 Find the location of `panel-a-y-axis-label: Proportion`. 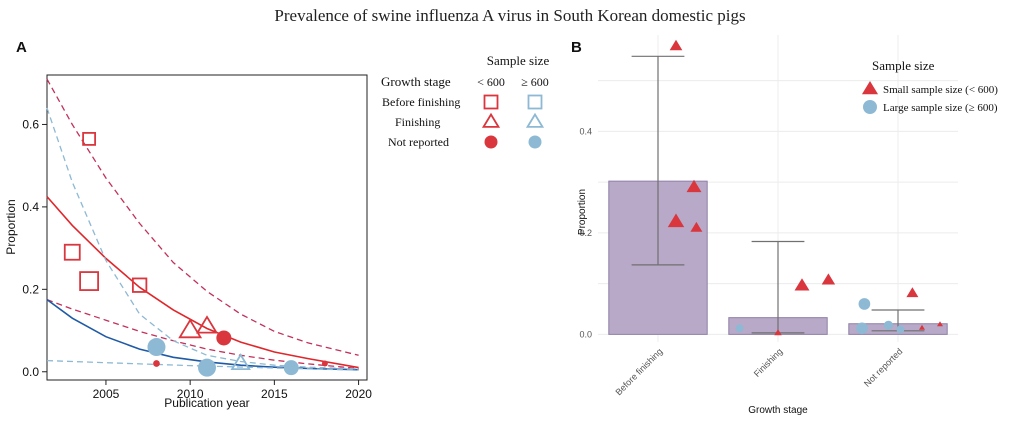

panel-a-y-axis-label: Proportion is located at coordinates (11, 226).